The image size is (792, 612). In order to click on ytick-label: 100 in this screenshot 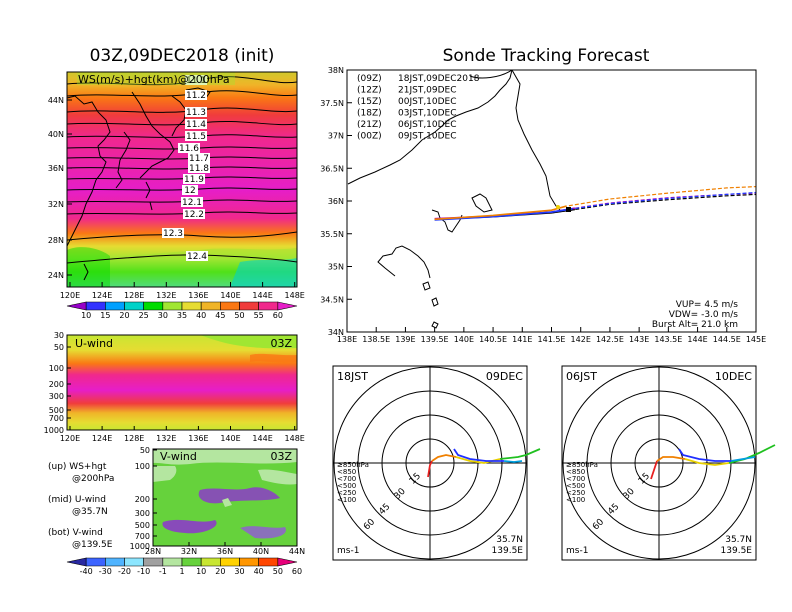, I will do `click(142, 466)`.